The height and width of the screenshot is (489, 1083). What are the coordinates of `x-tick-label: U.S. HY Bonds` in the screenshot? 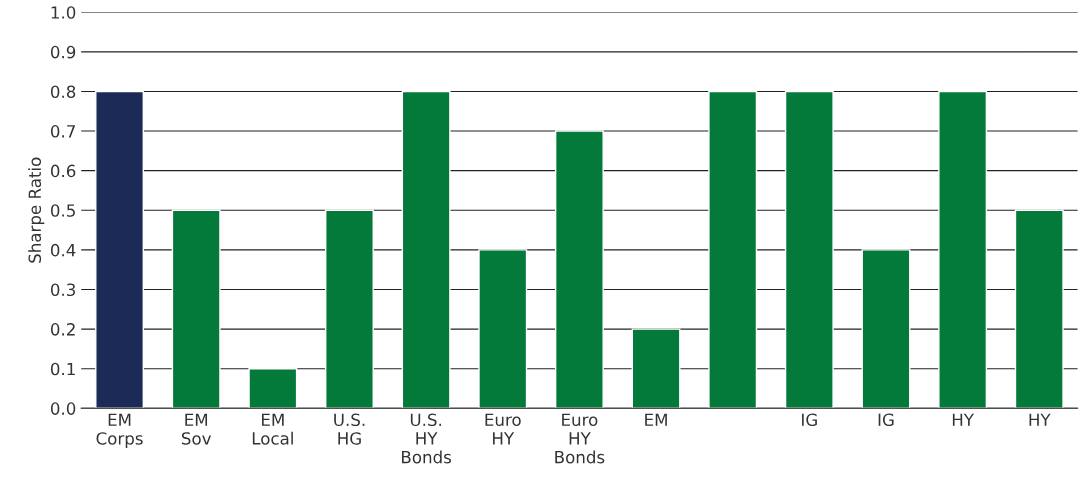 It's located at (427, 438).